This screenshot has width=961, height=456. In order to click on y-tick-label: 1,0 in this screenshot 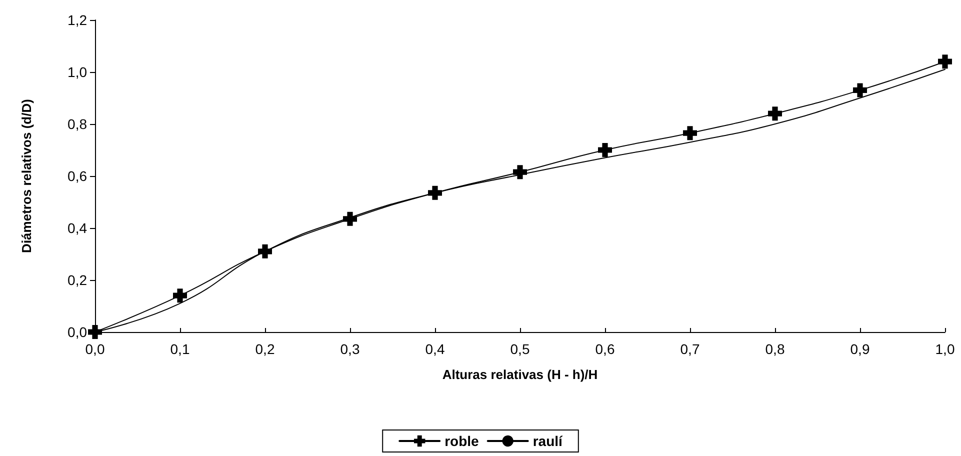, I will do `click(78, 72)`.